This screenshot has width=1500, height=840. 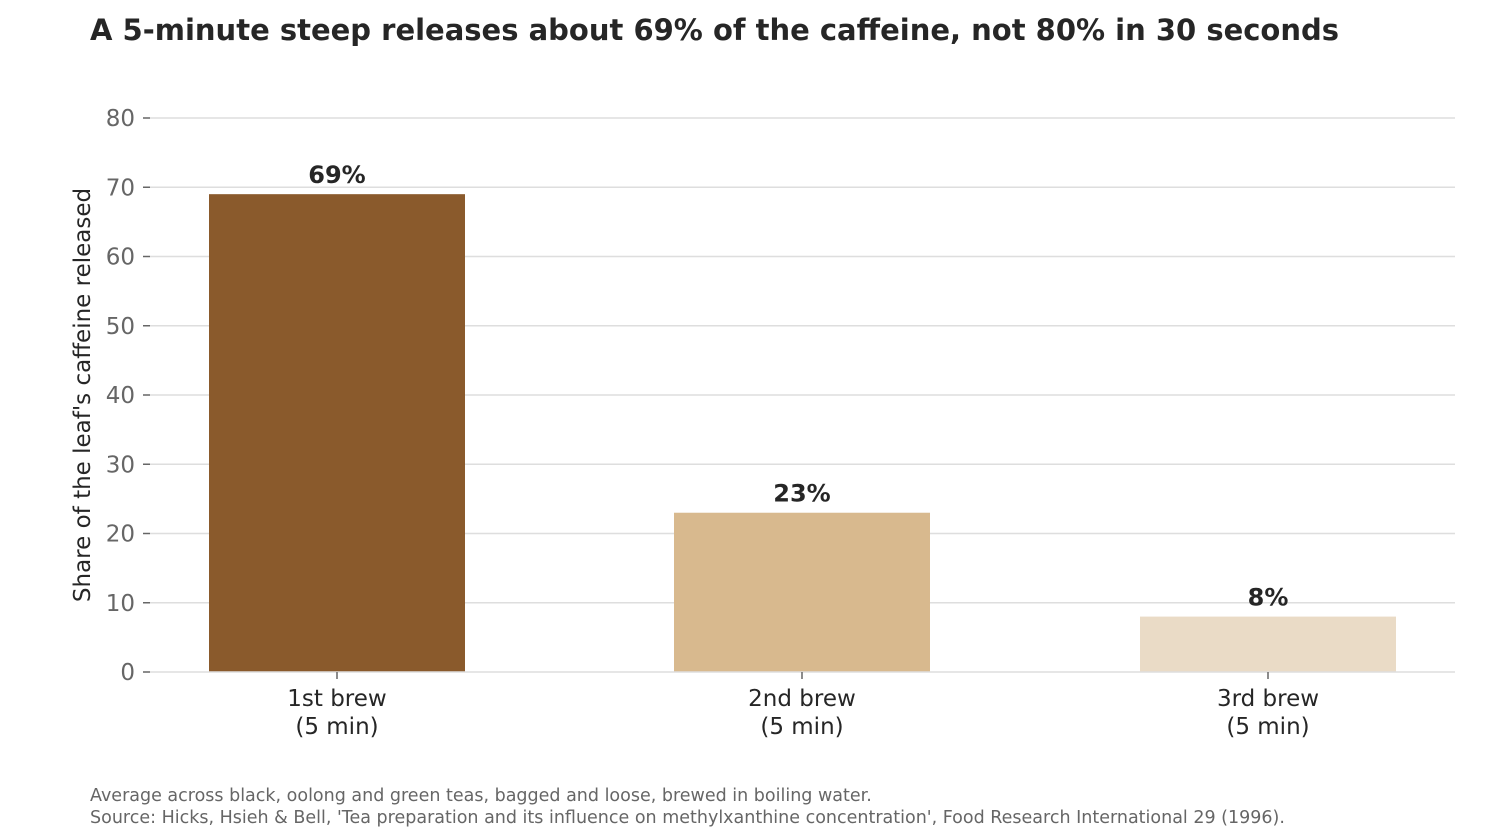 I want to click on x-tick-label: 2nd brew (5 min), so click(x=802, y=713).